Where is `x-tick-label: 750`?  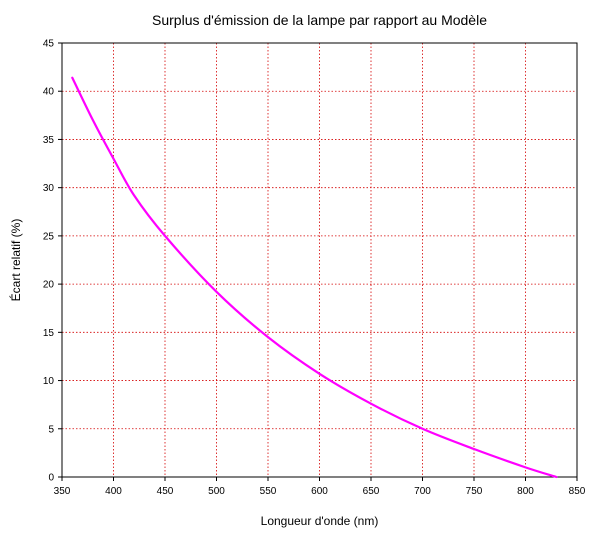 x-tick-label: 750 is located at coordinates (474, 491).